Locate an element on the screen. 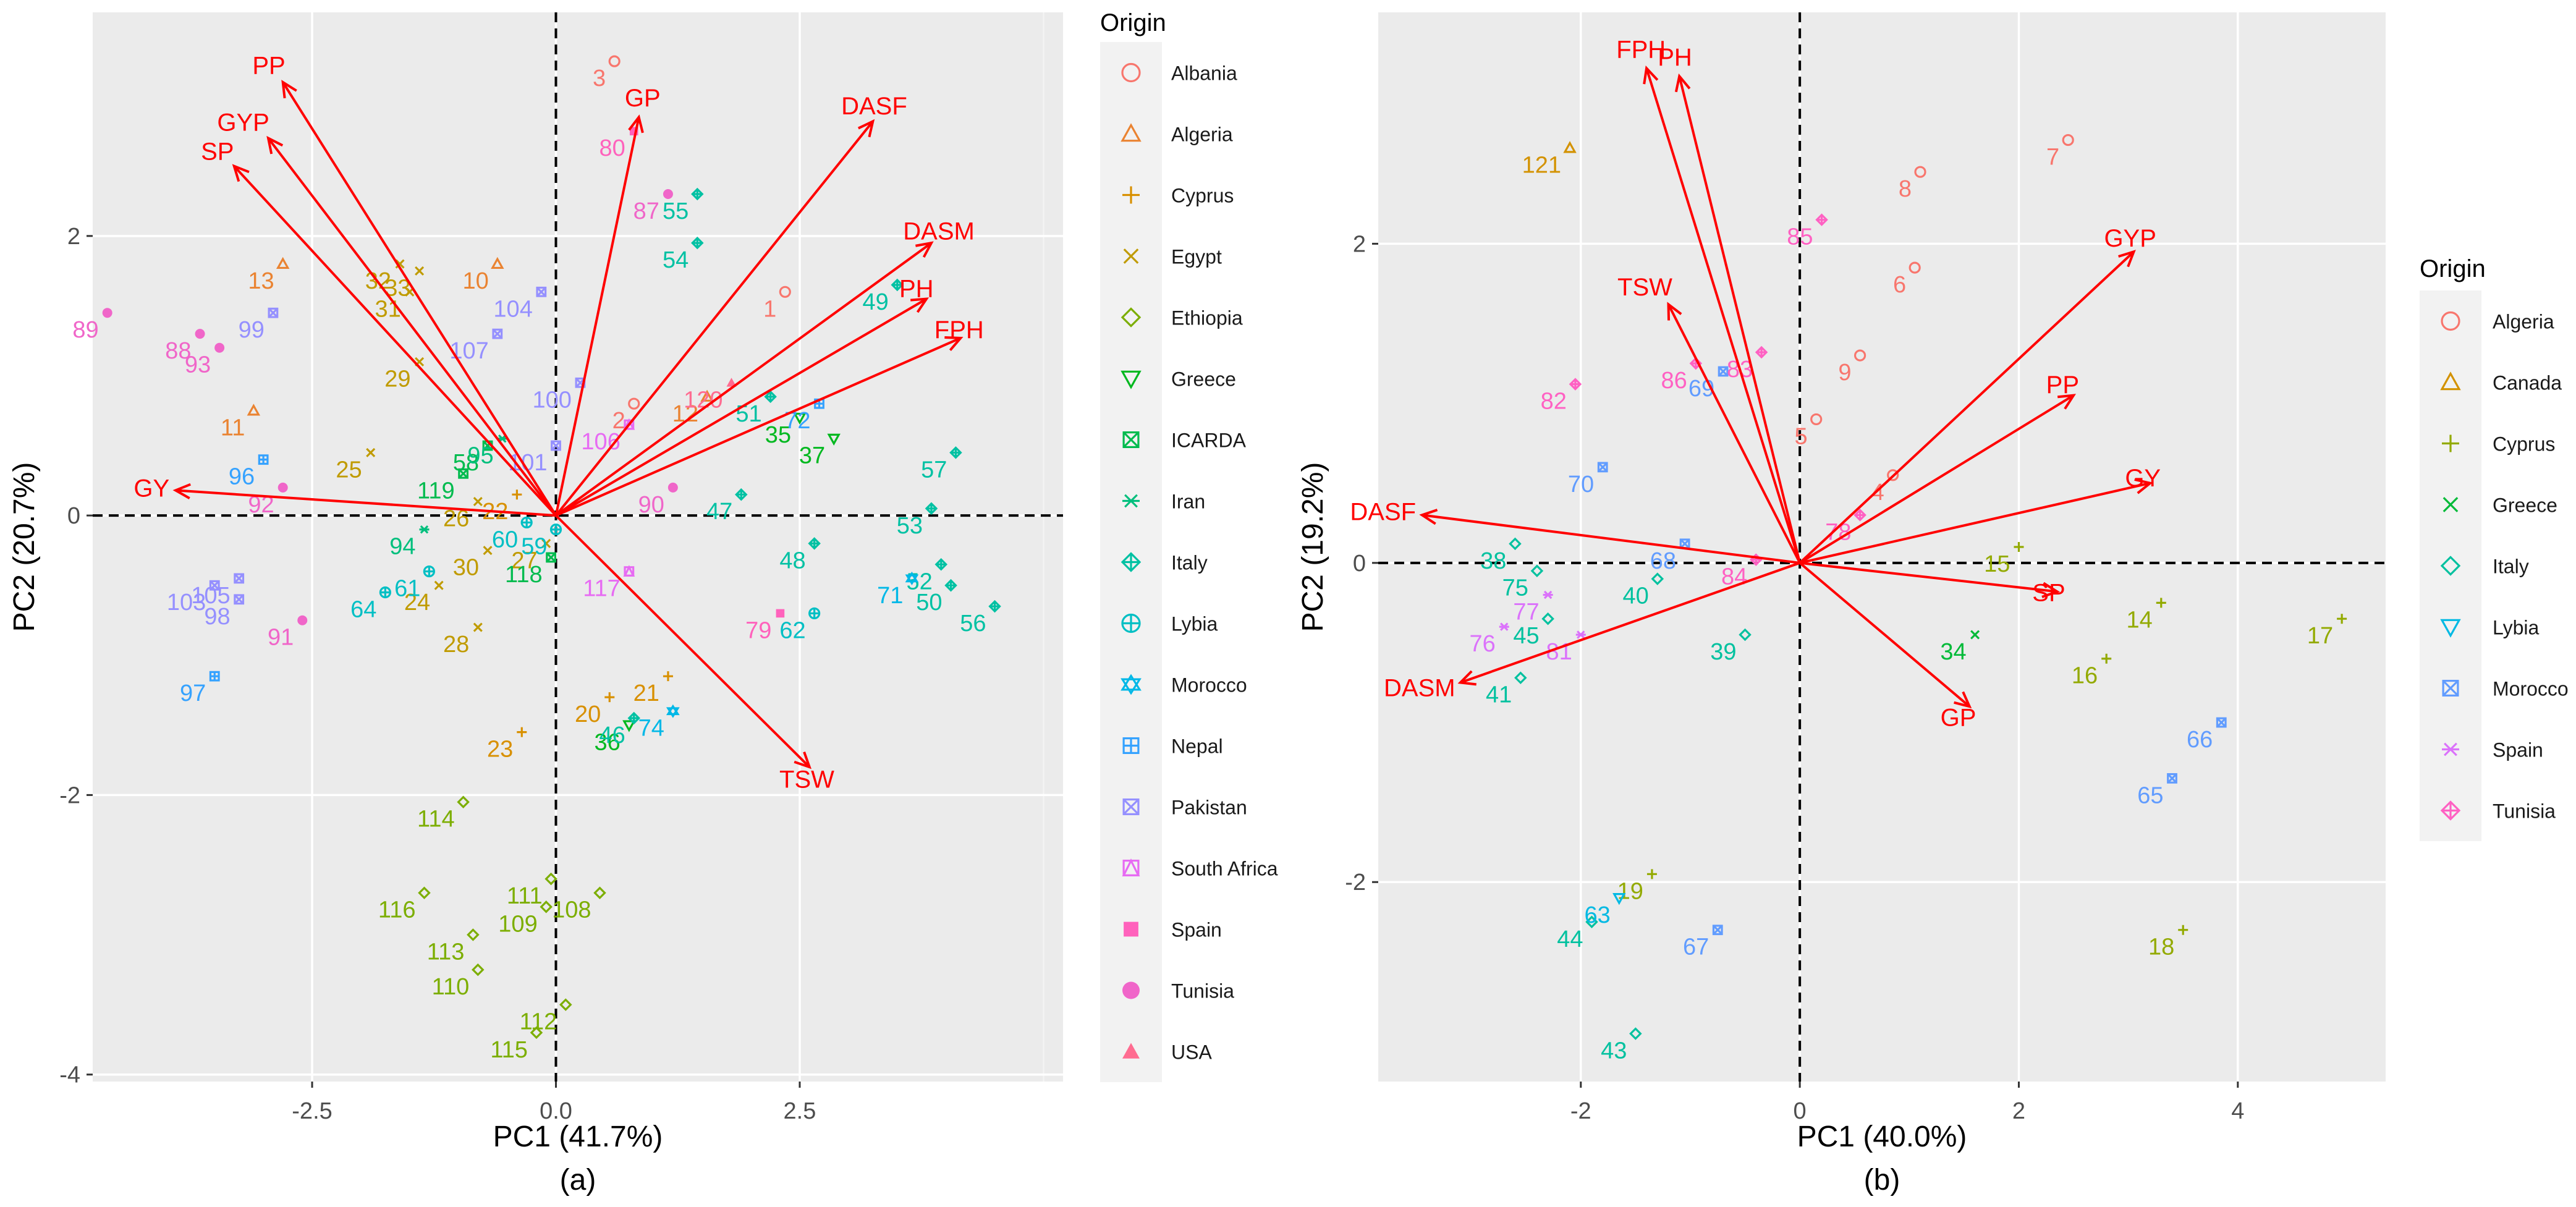 The image size is (2576, 1207). x-tick-label: 2 is located at coordinates (2018, 1111).